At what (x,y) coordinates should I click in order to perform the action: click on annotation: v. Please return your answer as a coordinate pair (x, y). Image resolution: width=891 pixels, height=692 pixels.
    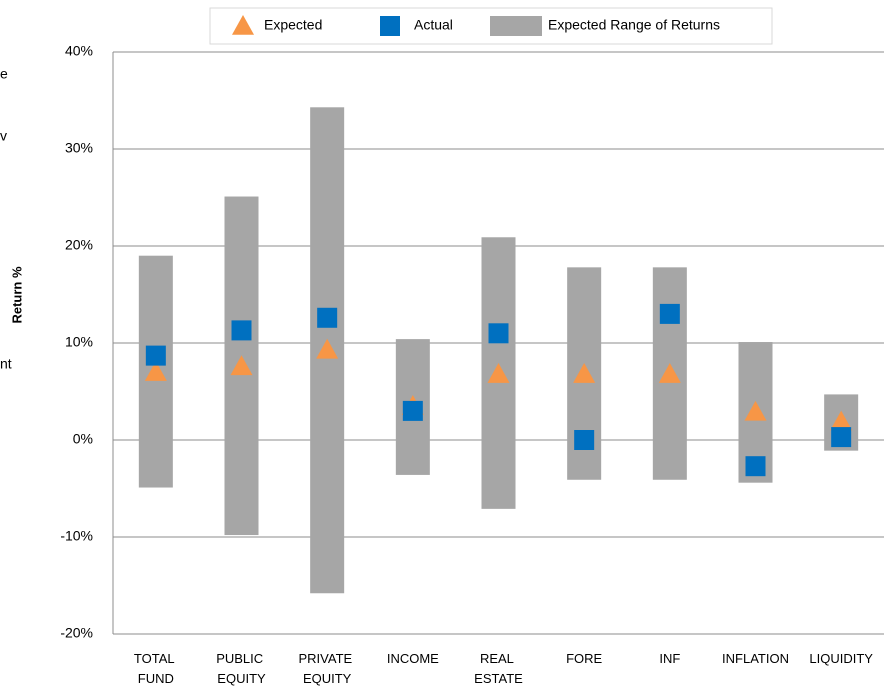
    Looking at the image, I should click on (3, 136).